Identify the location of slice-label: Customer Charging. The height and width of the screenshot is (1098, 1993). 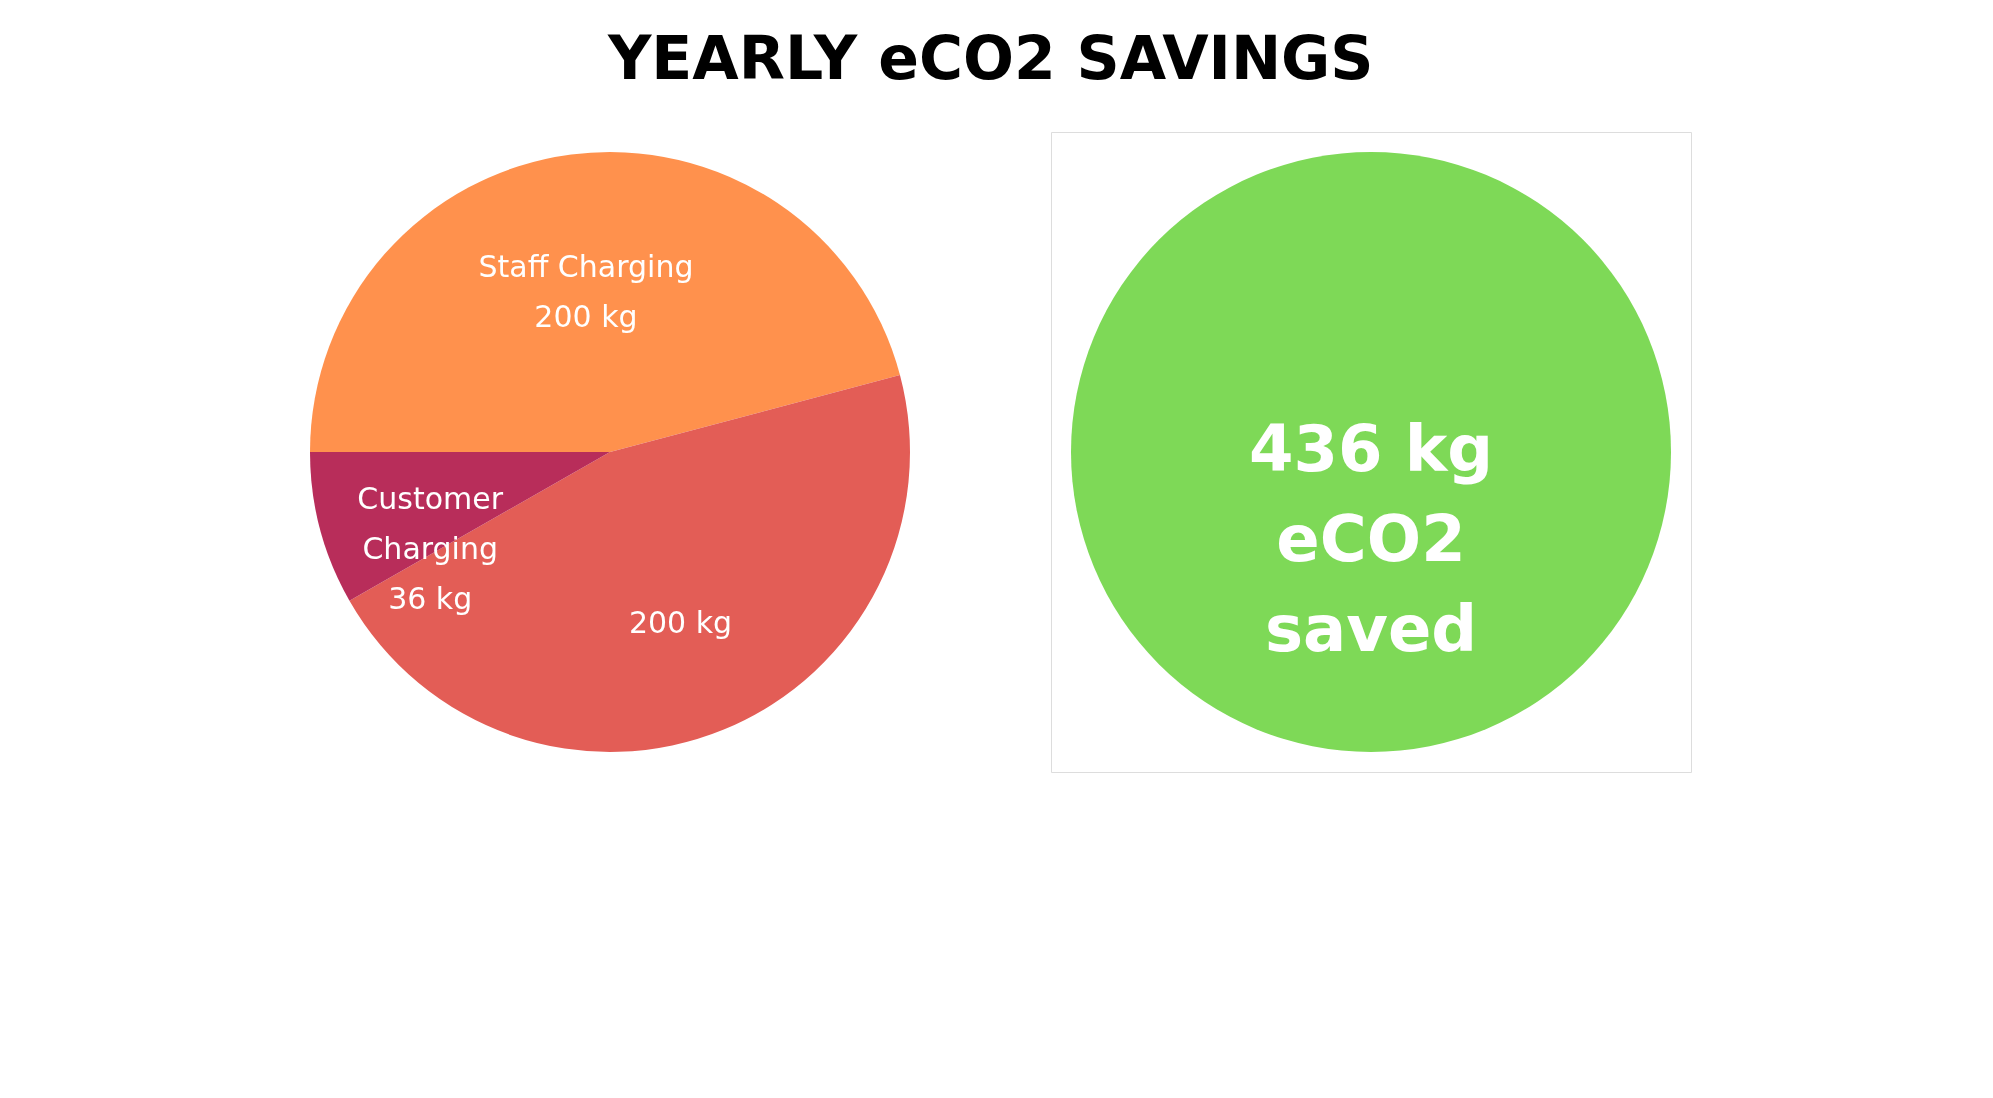
(430, 523).